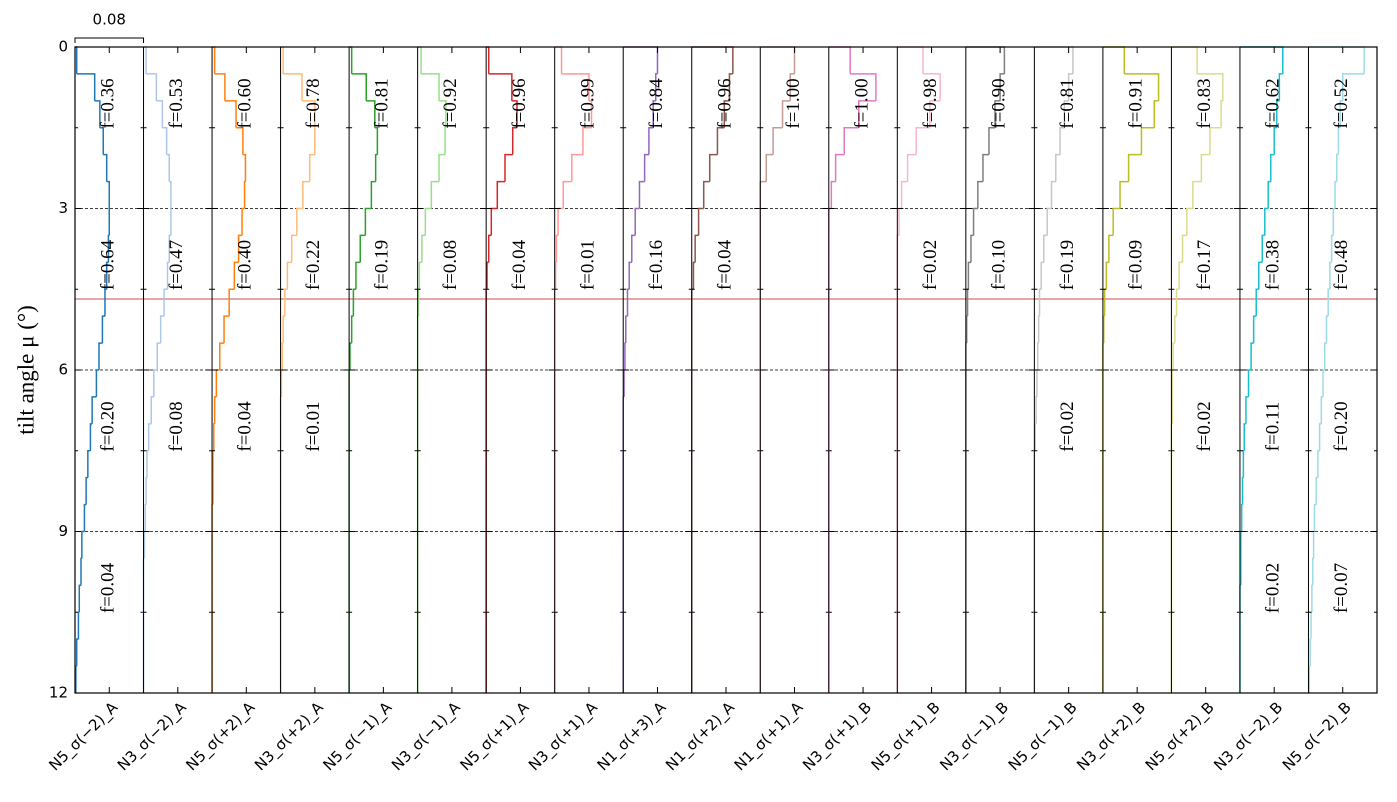 This screenshot has height=802, width=1397. I want to click on y-axis-label: tilt angle μ (°), so click(25, 369).